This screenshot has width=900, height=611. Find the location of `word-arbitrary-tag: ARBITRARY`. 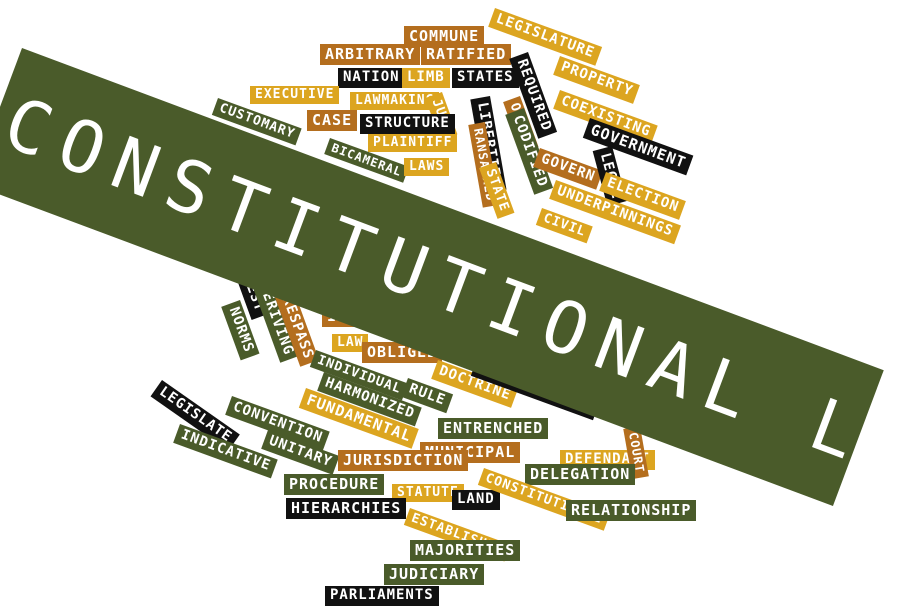

word-arbitrary-tag: ARBITRARY is located at coordinates (370, 54).